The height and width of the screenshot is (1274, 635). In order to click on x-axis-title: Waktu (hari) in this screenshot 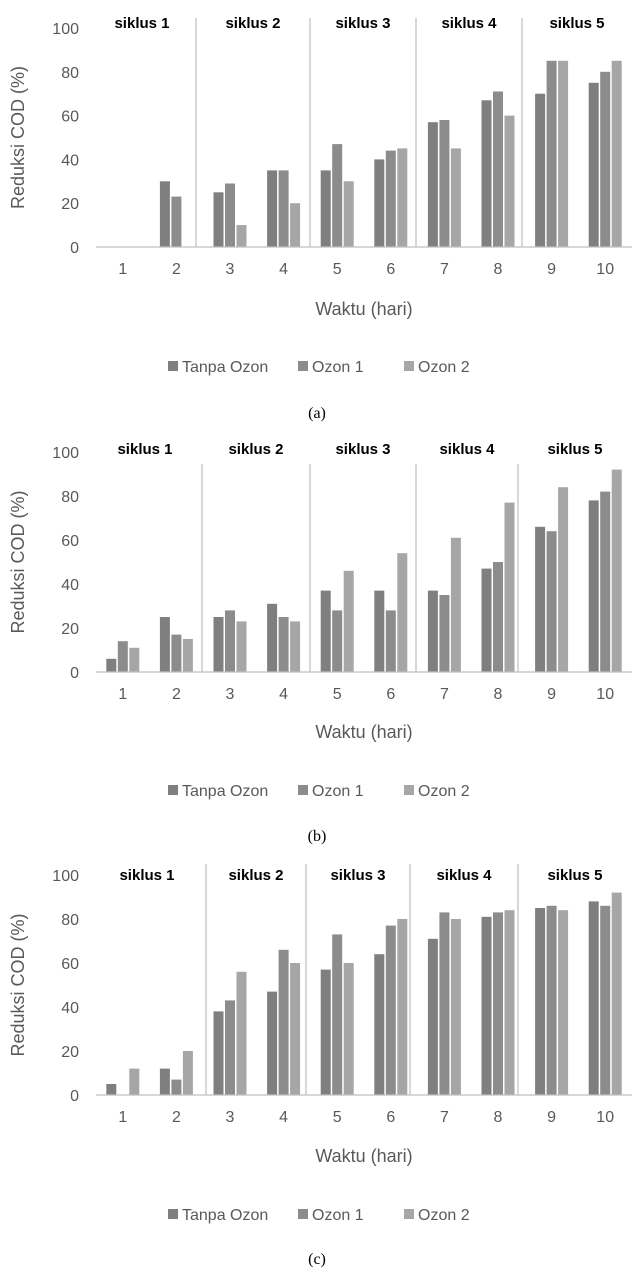, I will do `click(363, 1156)`.